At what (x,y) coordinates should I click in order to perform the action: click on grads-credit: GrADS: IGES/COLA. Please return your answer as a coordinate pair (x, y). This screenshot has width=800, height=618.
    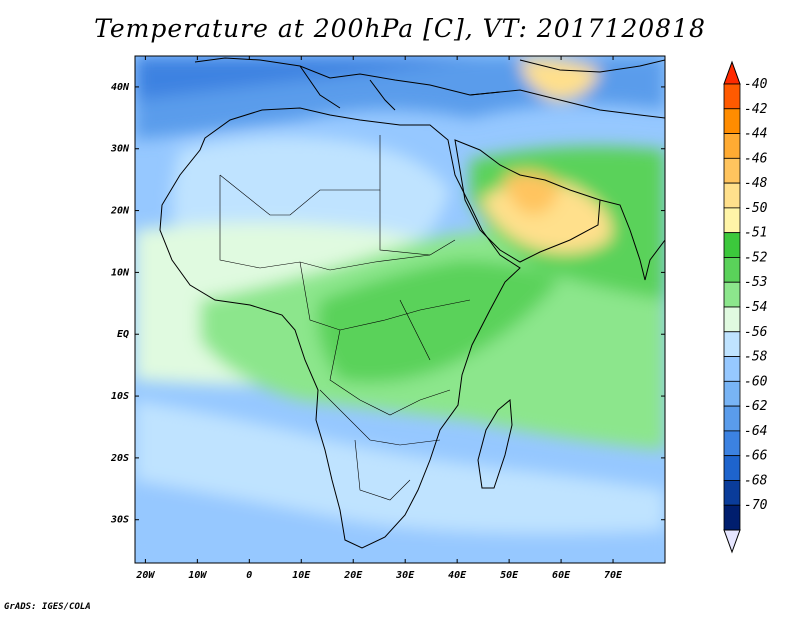
    Looking at the image, I should click on (47, 607).